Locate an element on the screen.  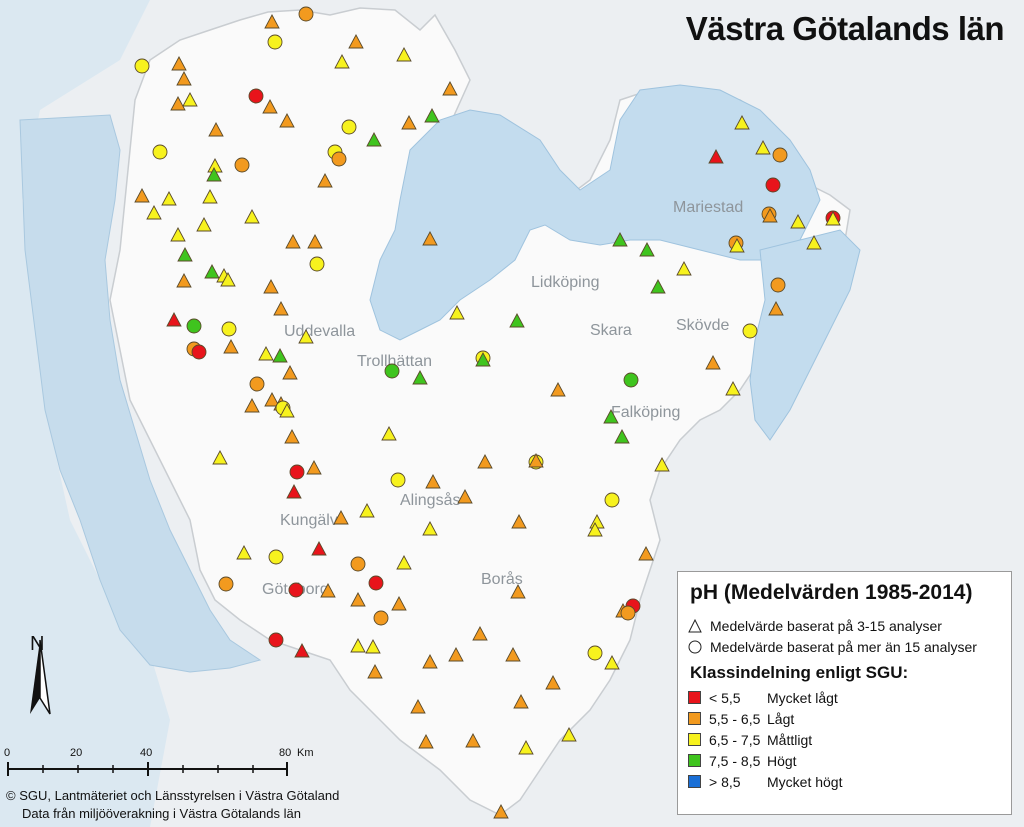
place-label-trollhättan: Trollhättan is located at coordinates (394, 361).